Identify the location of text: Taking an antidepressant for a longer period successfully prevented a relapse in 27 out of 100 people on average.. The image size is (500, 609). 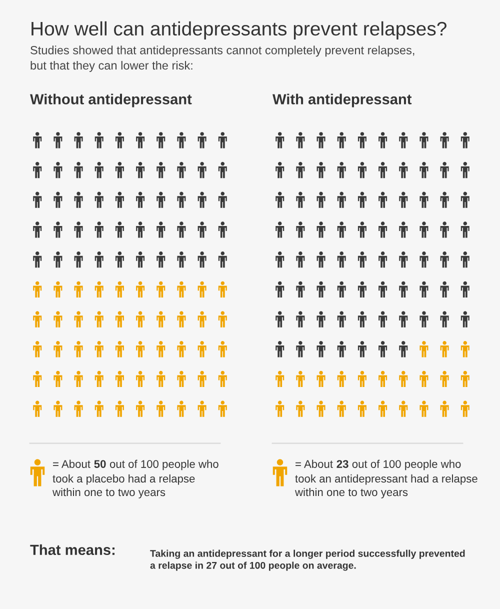
(307, 560).